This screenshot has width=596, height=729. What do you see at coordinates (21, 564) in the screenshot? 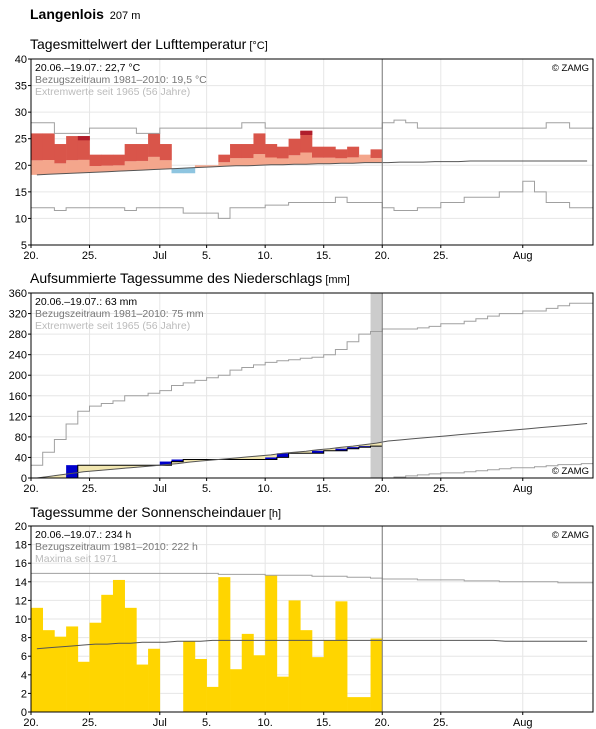
I see `y-tick-label: 16` at bounding box center [21, 564].